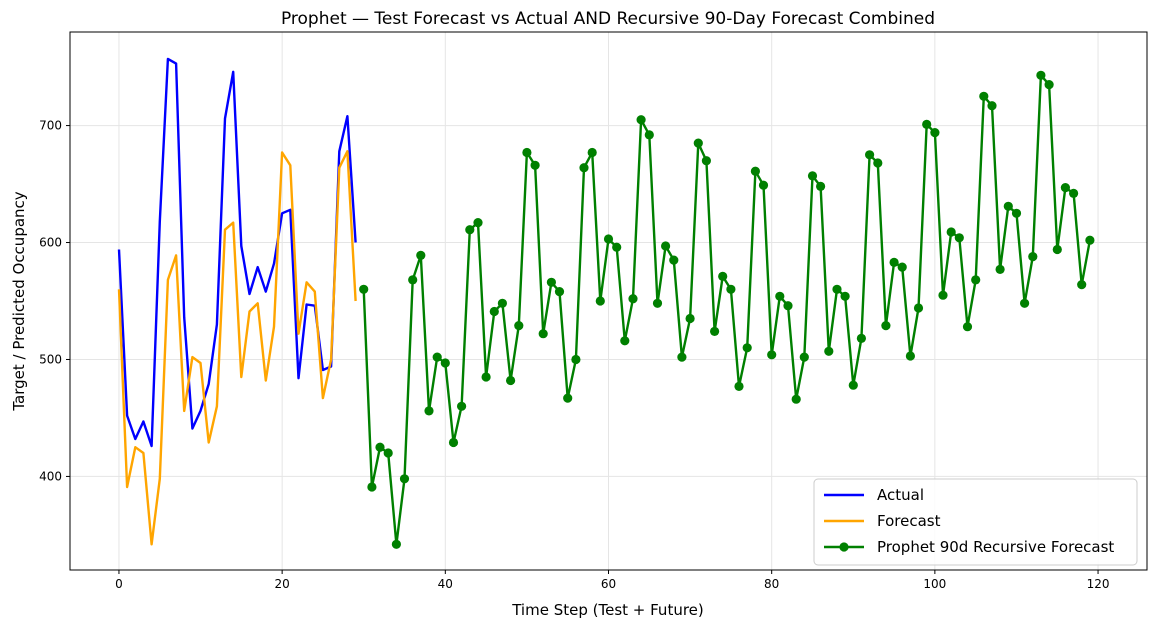  I want to click on legend-marker, so click(844, 547).